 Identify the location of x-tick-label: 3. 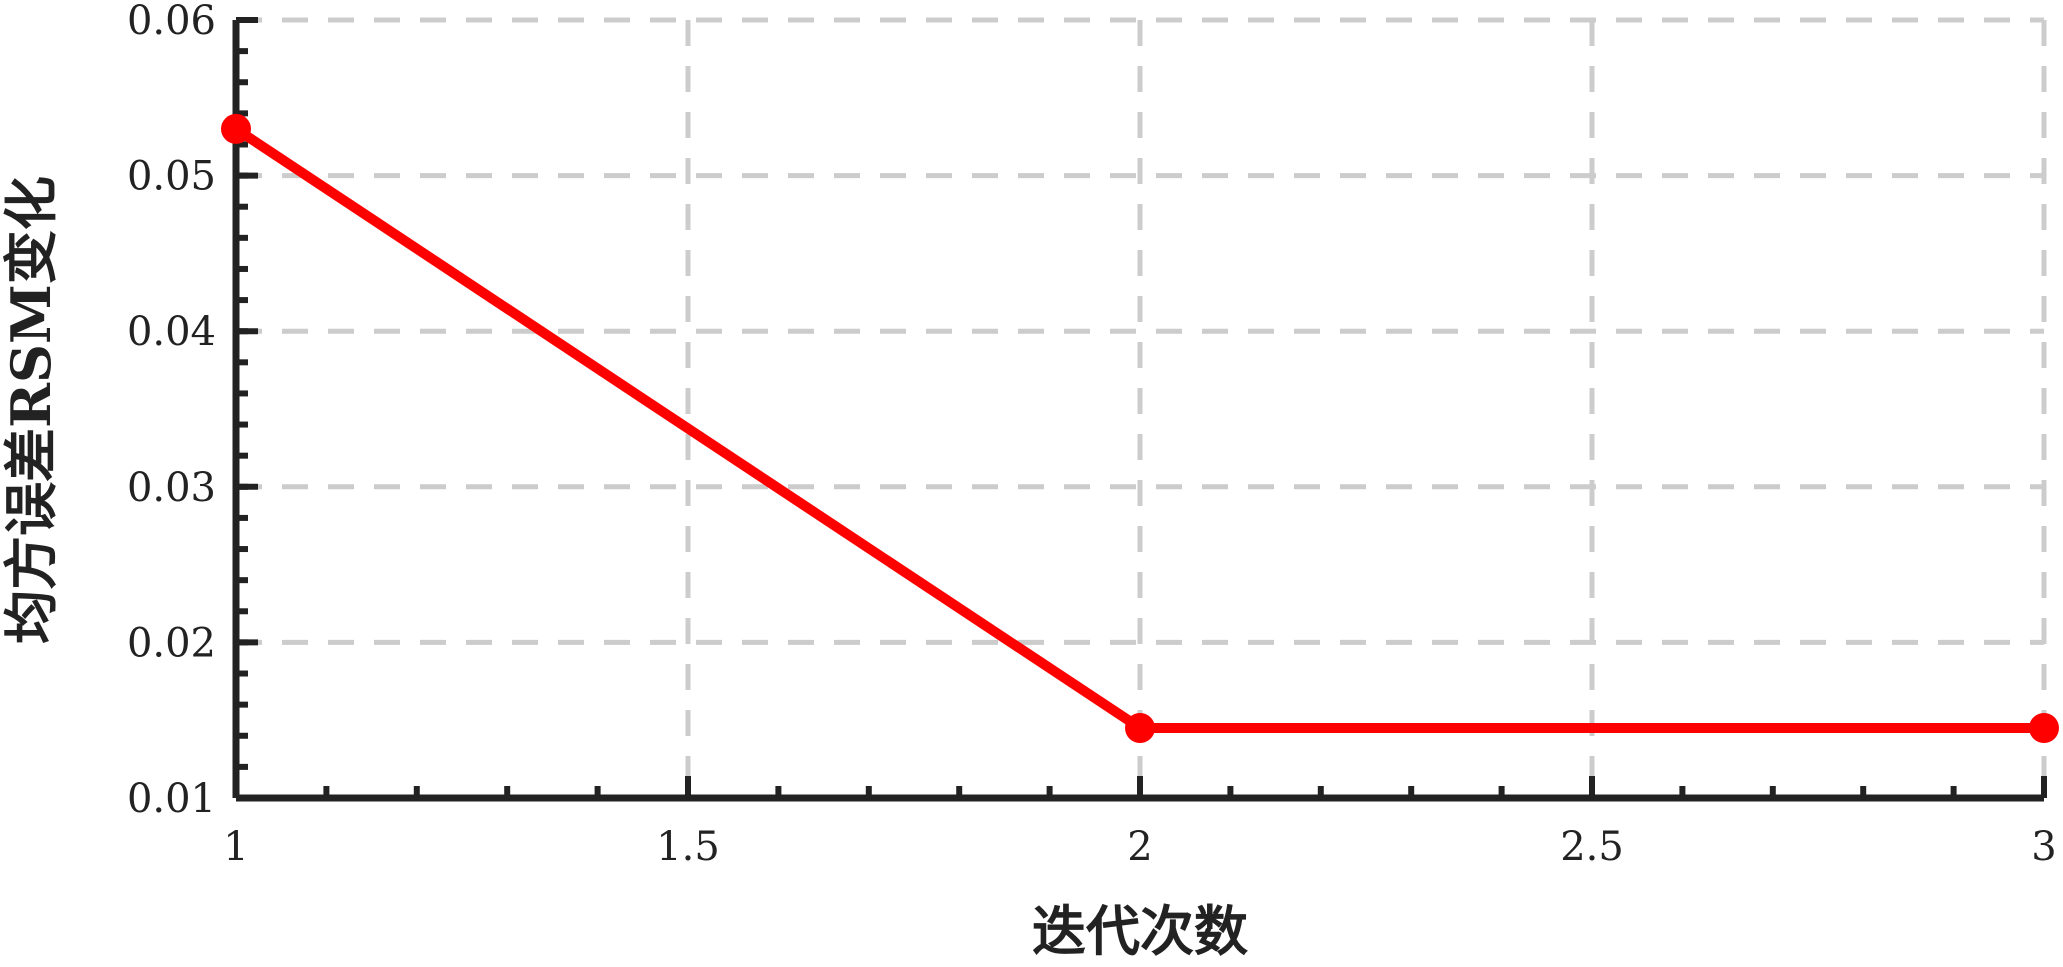
(2043, 847).